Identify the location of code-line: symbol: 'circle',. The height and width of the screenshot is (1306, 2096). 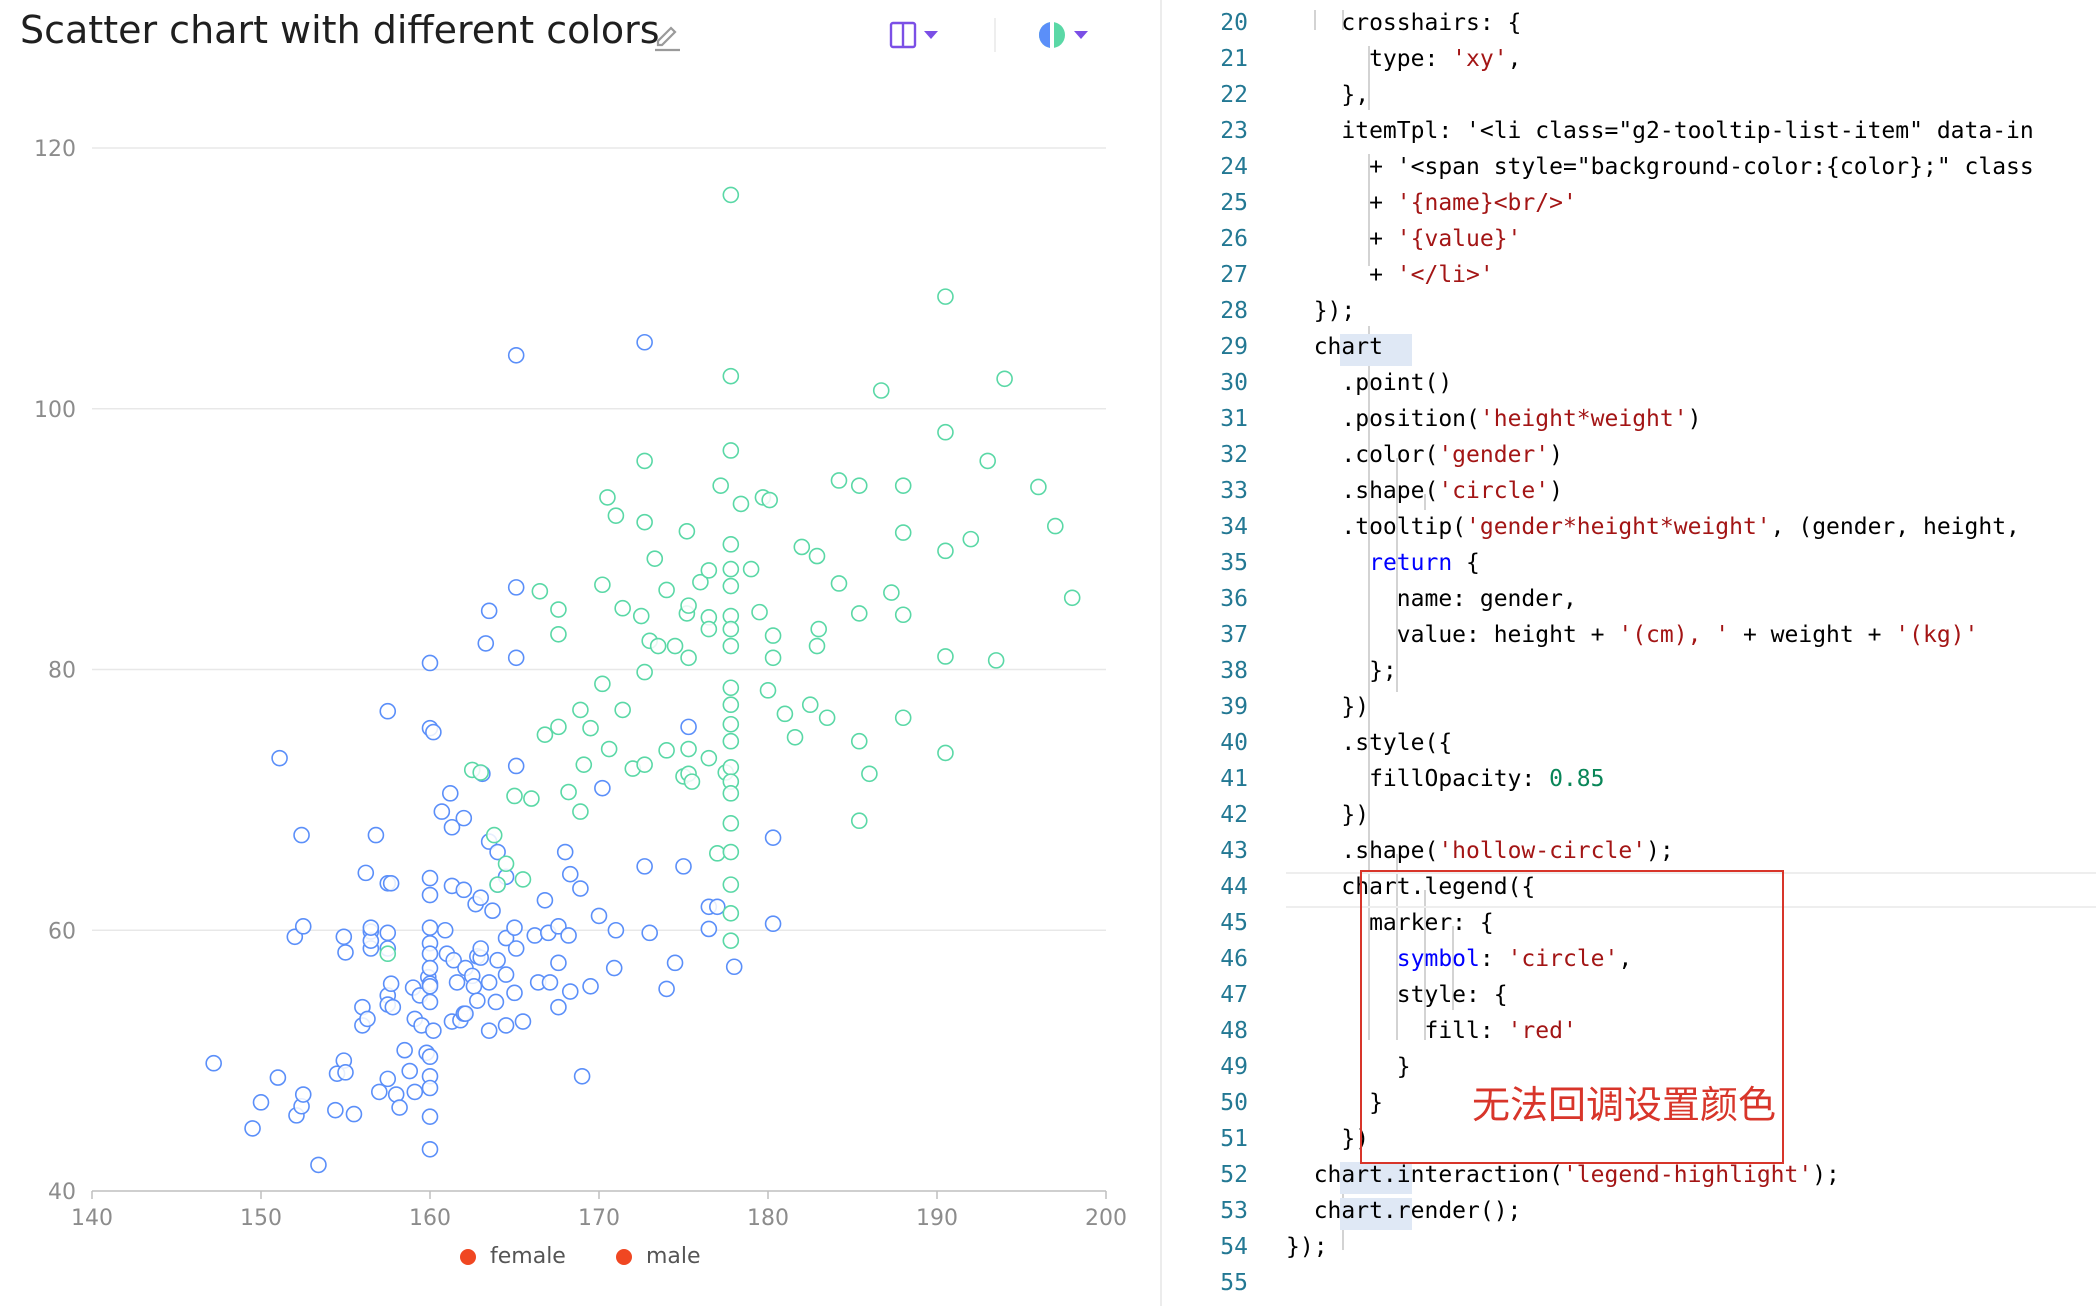
(1514, 959).